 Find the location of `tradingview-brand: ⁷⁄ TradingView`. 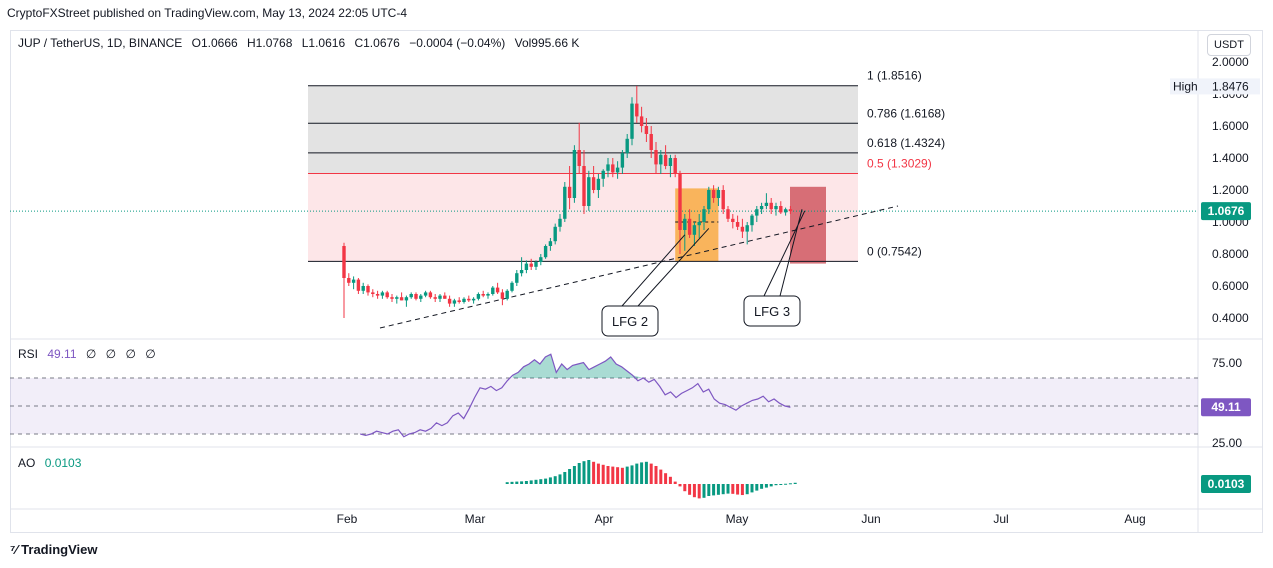

tradingview-brand: ⁷⁄ TradingView is located at coordinates (54, 549).